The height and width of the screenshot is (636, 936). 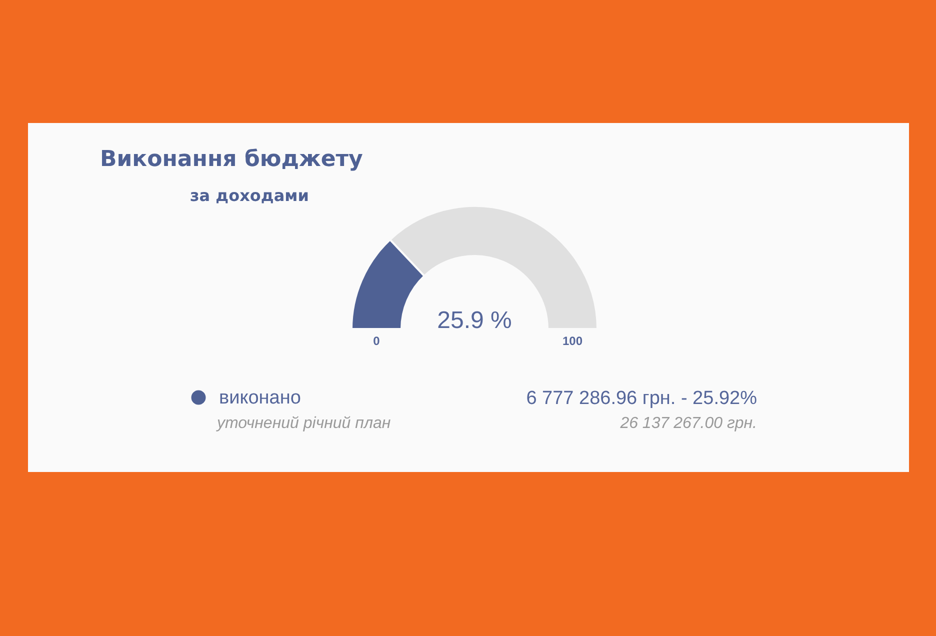 What do you see at coordinates (688, 423) in the screenshot?
I see `text: 26 137 267.00 грн.` at bounding box center [688, 423].